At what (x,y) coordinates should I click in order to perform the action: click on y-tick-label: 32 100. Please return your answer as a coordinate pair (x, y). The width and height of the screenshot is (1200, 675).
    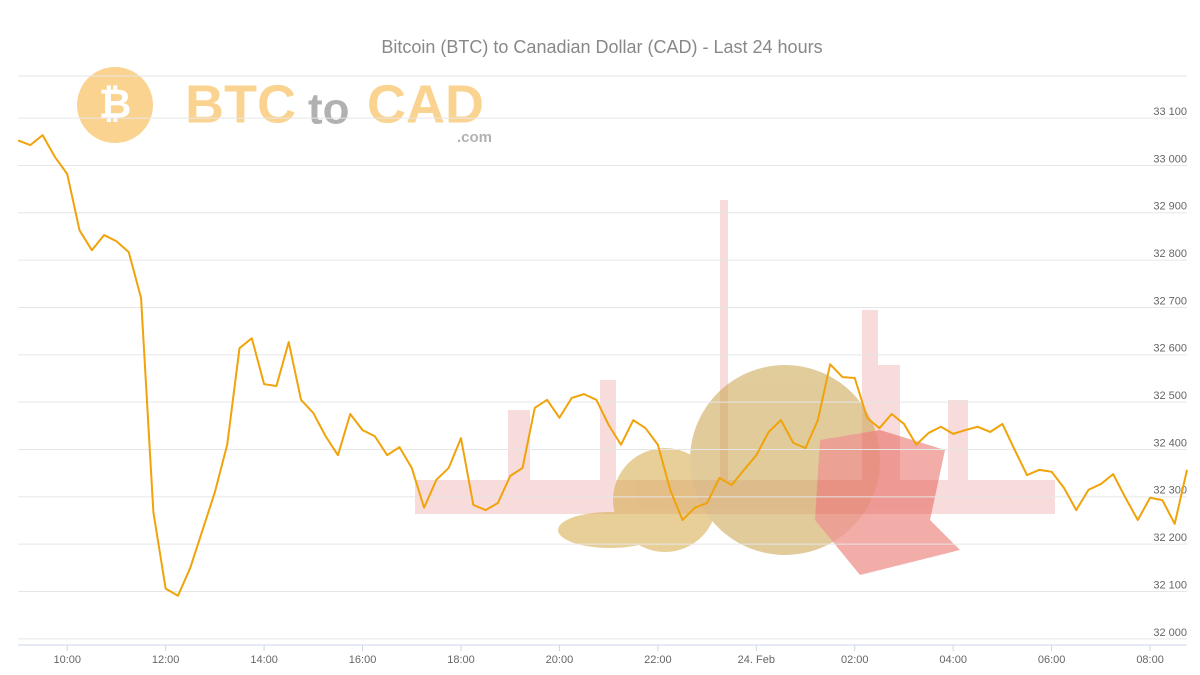
    Looking at the image, I should click on (1170, 585).